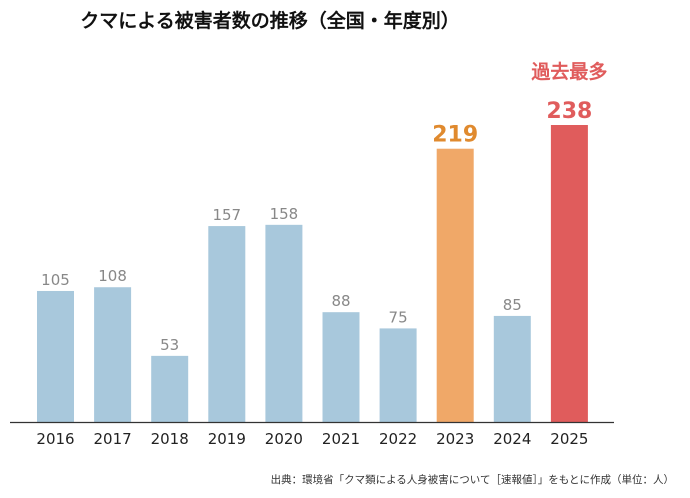  What do you see at coordinates (455, 439) in the screenshot?
I see `x-tick-2023: 2023` at bounding box center [455, 439].